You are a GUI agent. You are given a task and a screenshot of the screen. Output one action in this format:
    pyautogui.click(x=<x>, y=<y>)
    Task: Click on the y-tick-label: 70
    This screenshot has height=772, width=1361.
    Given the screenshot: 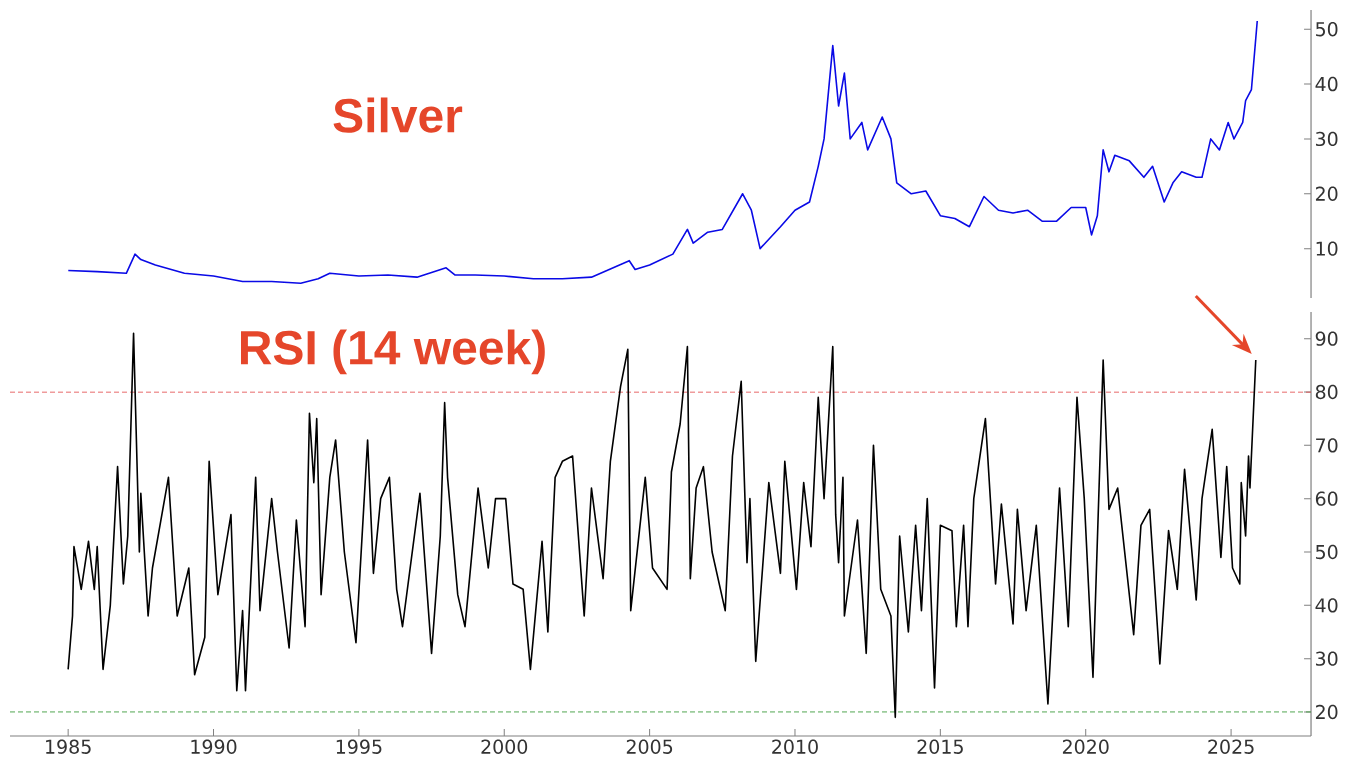 What is the action you would take?
    pyautogui.click(x=1327, y=445)
    